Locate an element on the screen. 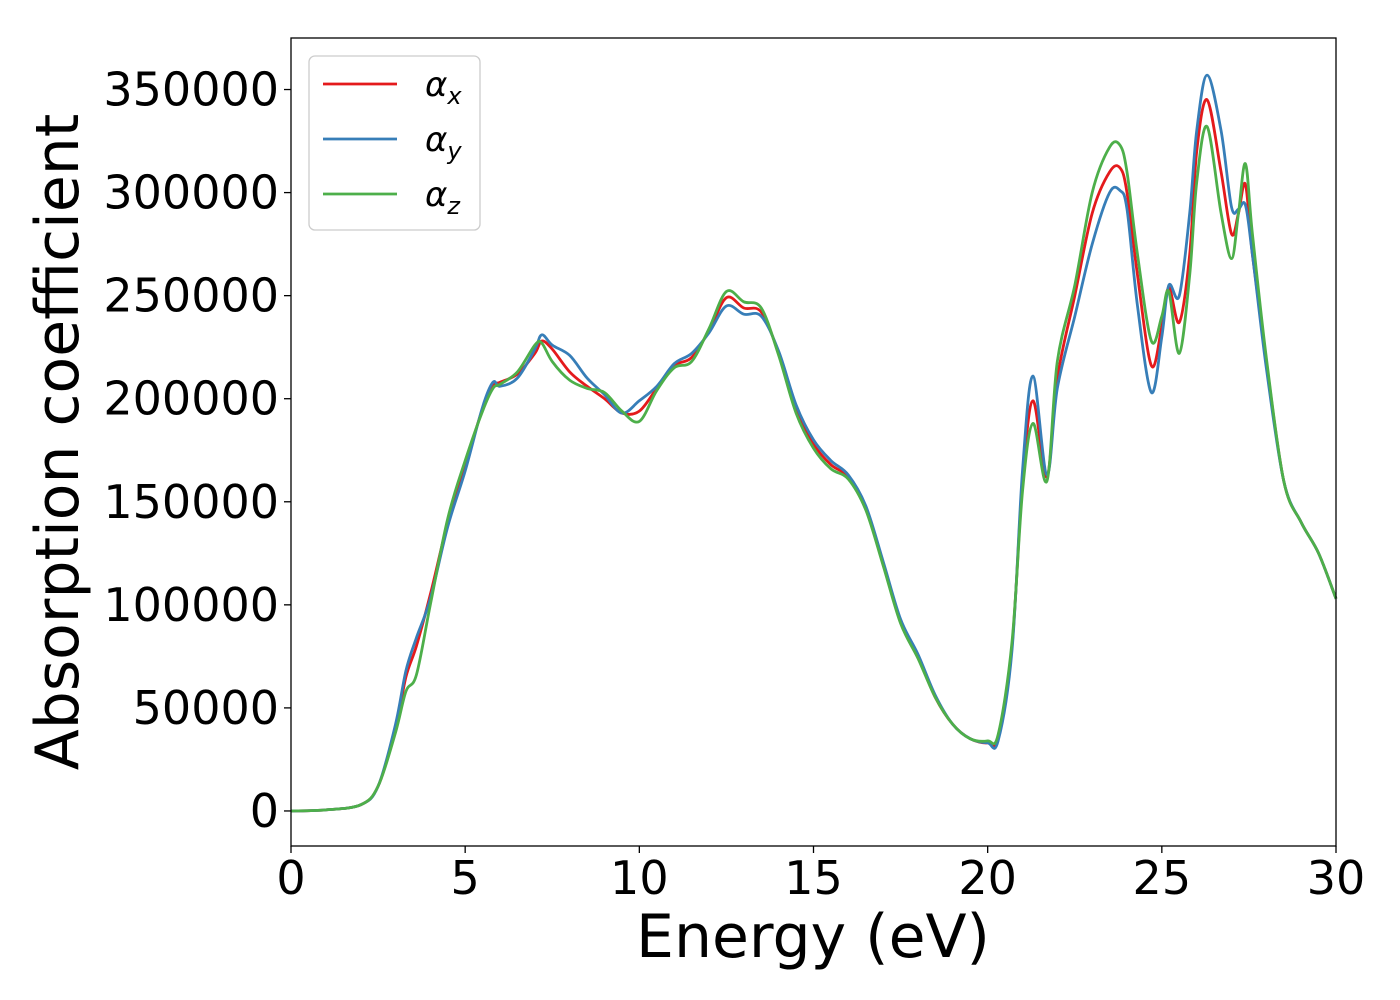 The image size is (1400, 1000). y-tick-label: 150000 is located at coordinates (191, 502).